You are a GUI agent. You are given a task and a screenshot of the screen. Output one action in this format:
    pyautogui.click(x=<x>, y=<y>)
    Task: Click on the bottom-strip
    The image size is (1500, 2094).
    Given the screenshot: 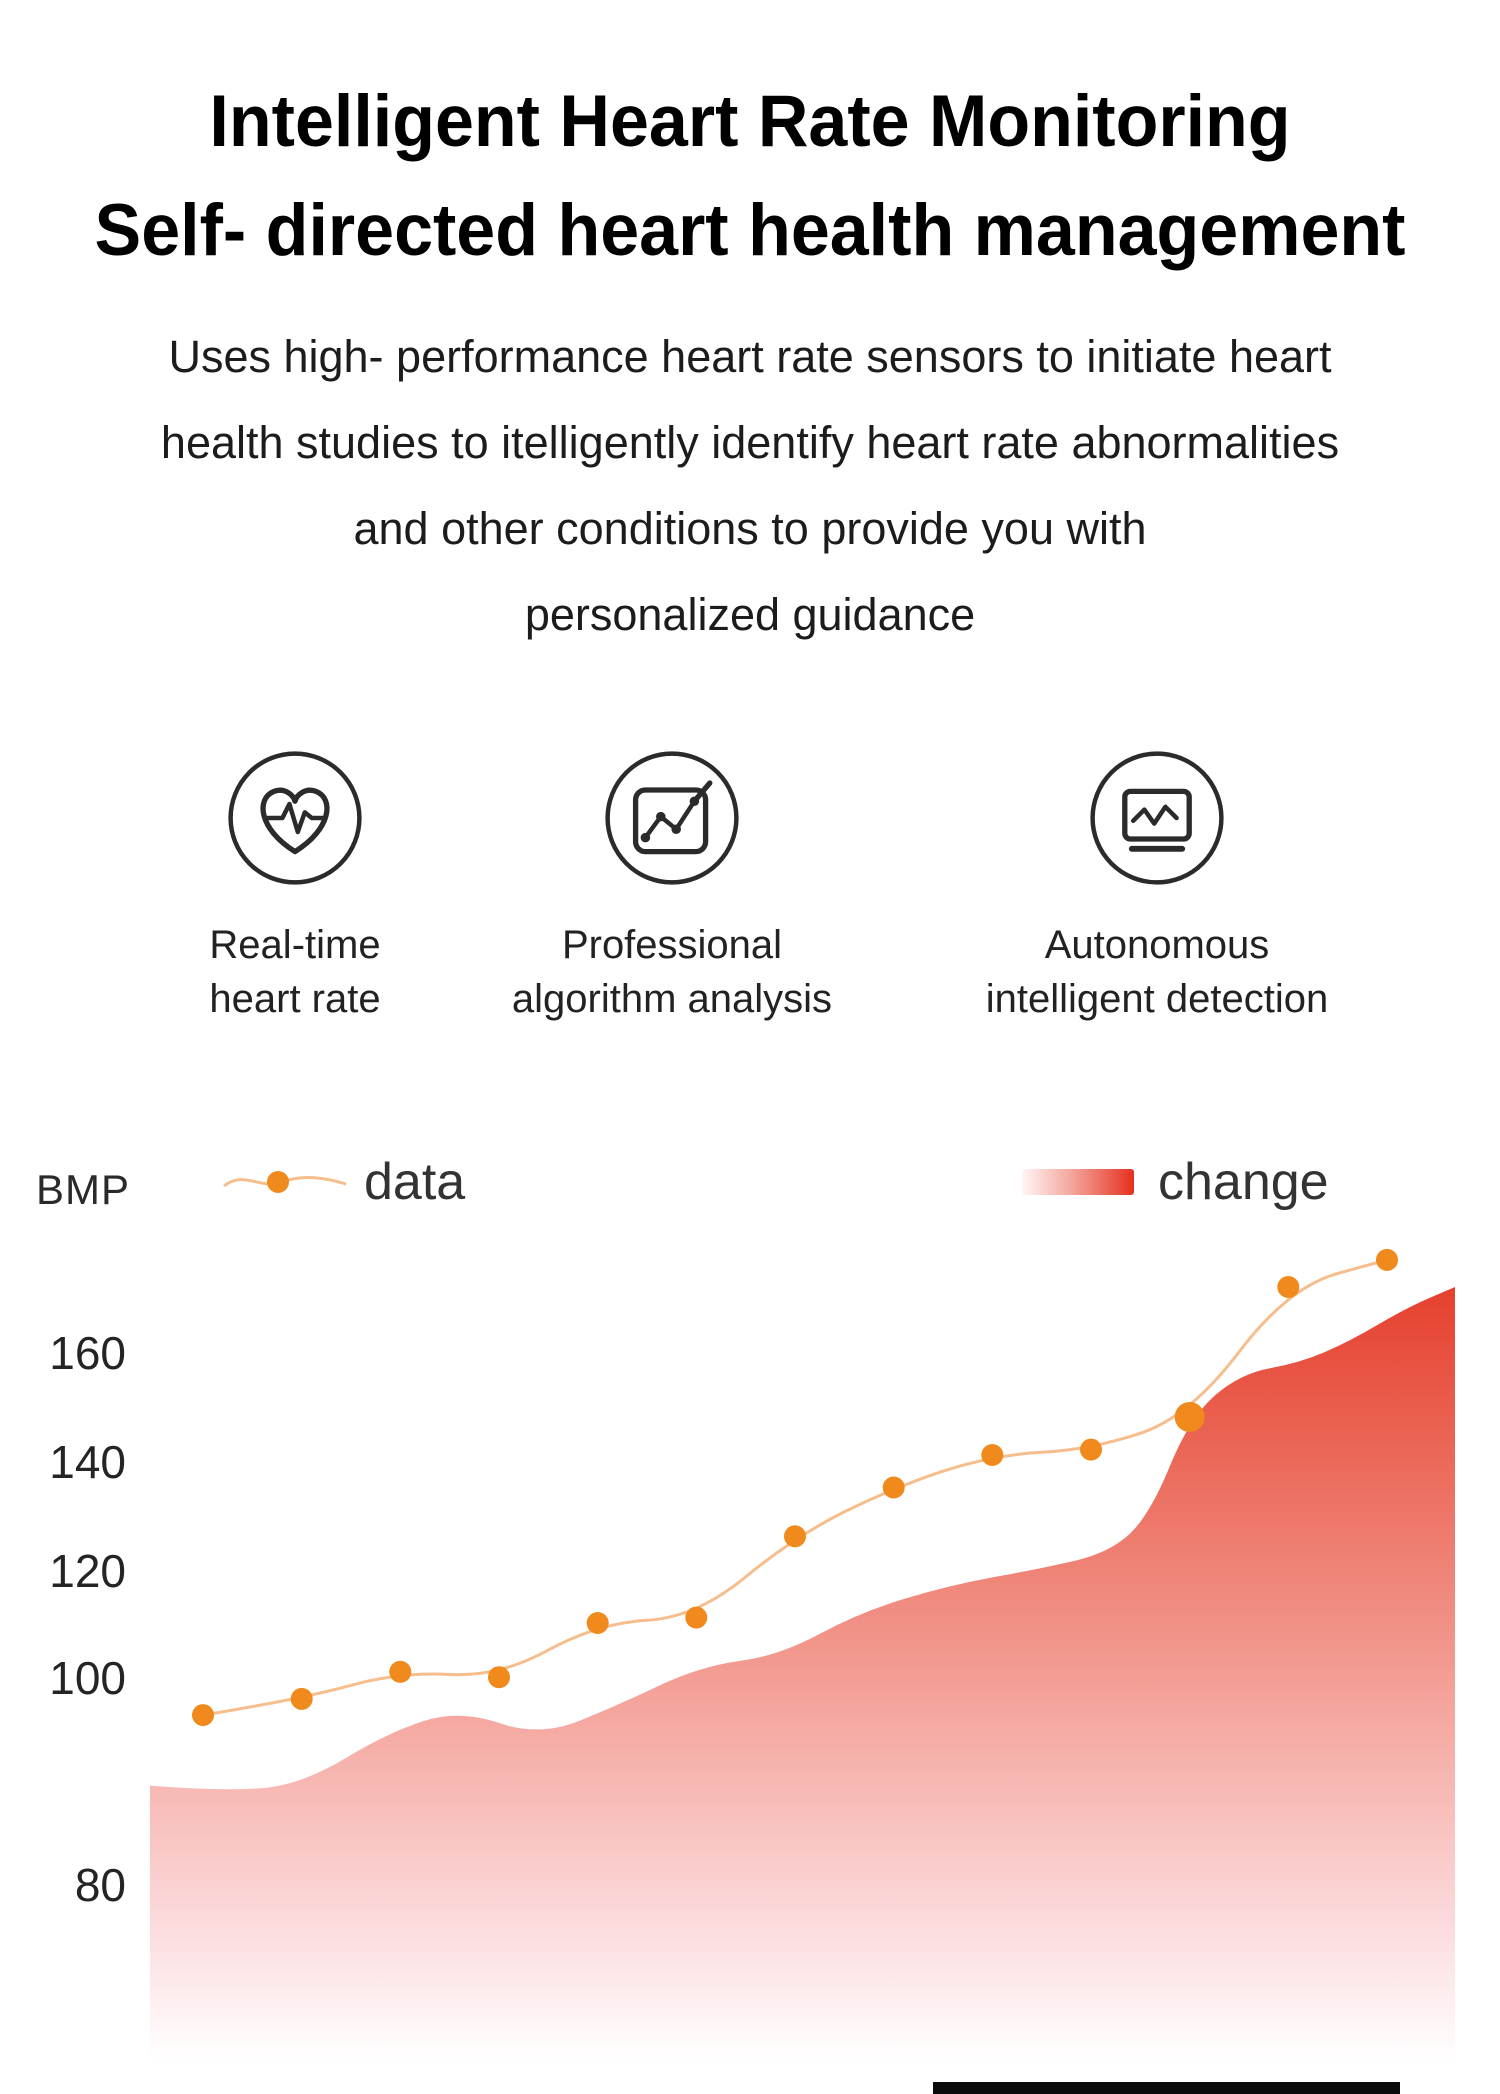 What is the action you would take?
    pyautogui.click(x=1166, y=2088)
    